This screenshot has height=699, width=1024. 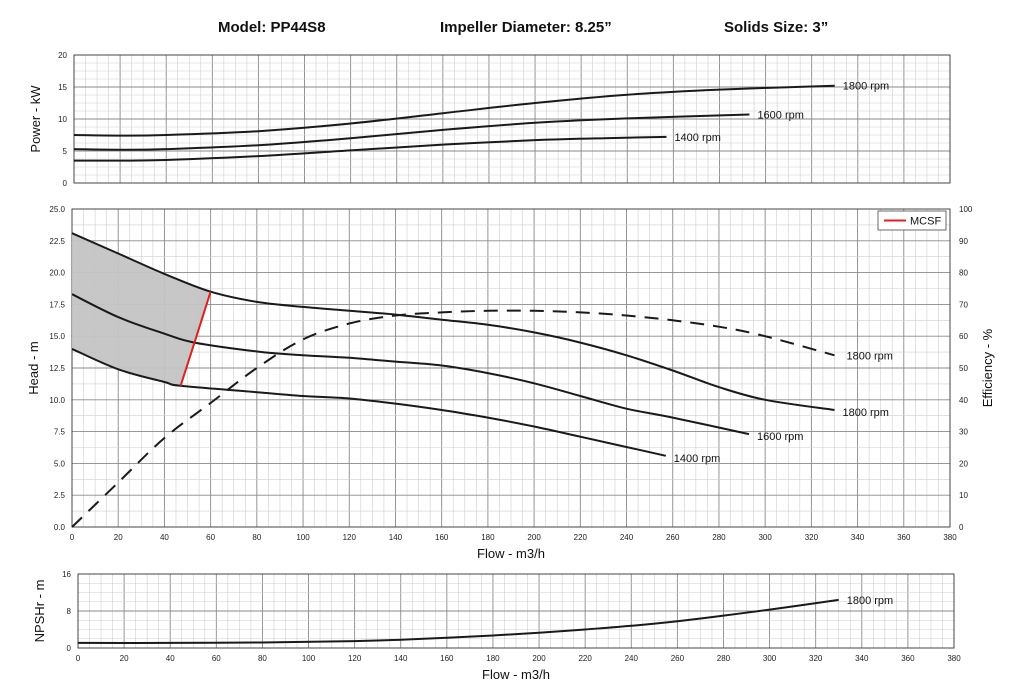 What do you see at coordinates (195, 339) in the screenshot?
I see `mcsf-line` at bounding box center [195, 339].